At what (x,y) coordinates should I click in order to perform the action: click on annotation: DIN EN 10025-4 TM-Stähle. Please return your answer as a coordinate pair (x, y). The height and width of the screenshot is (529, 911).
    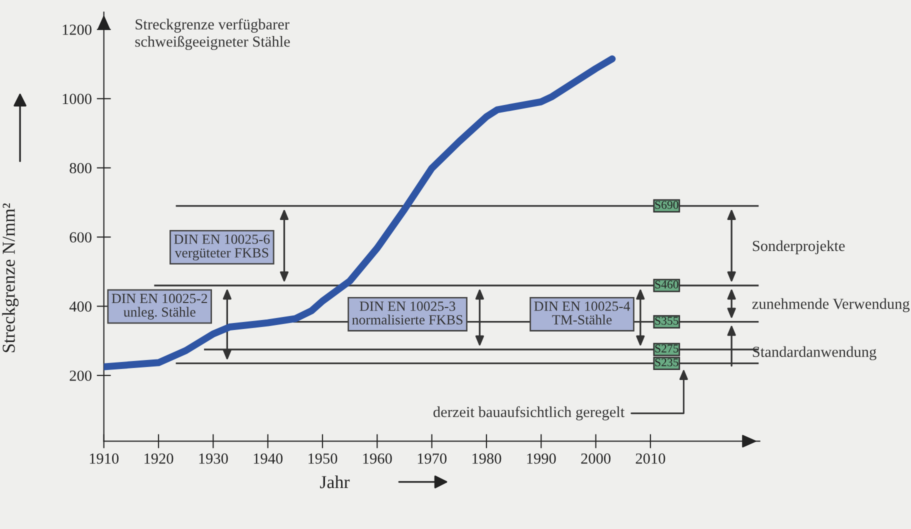
    Looking at the image, I should click on (582, 313).